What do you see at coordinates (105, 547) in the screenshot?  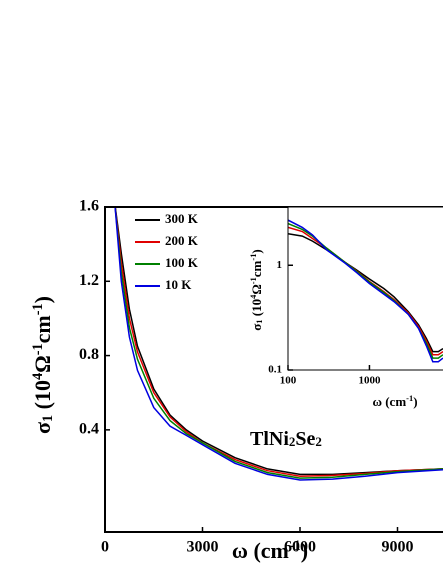 I see `x-tick-label: 0` at bounding box center [105, 547].